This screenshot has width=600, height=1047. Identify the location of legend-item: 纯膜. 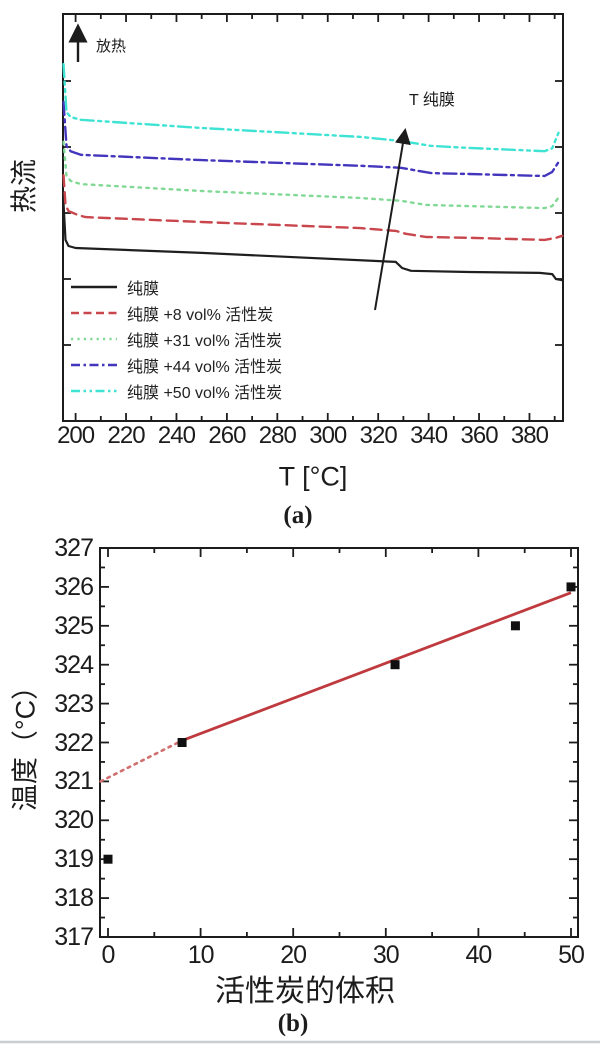
(176, 287).